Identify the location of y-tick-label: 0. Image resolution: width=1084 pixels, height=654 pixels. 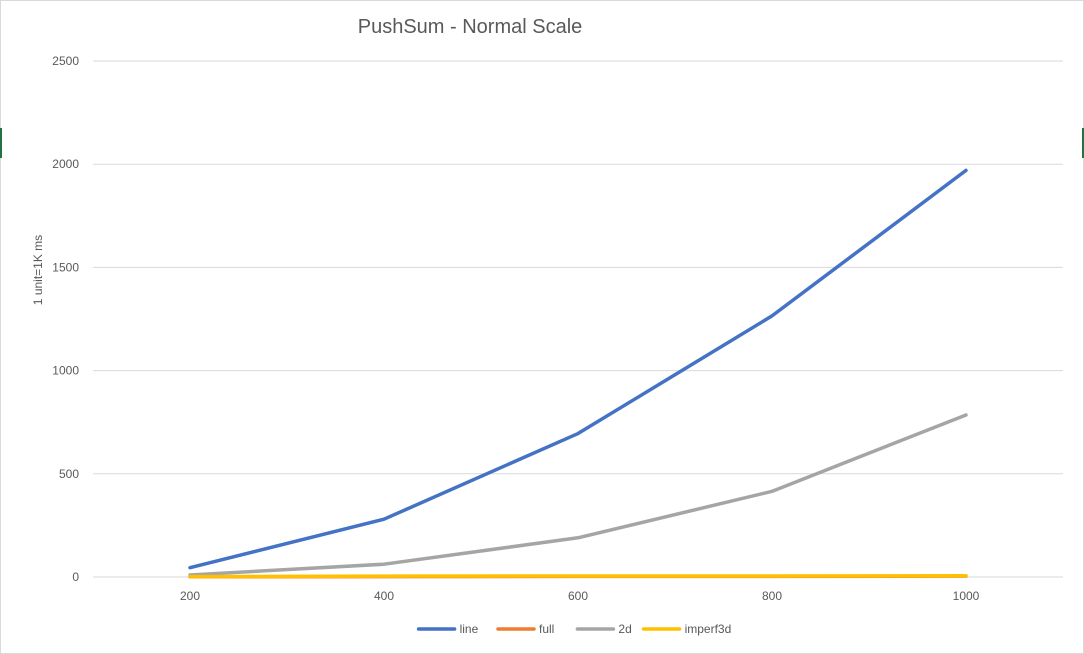
(75, 577).